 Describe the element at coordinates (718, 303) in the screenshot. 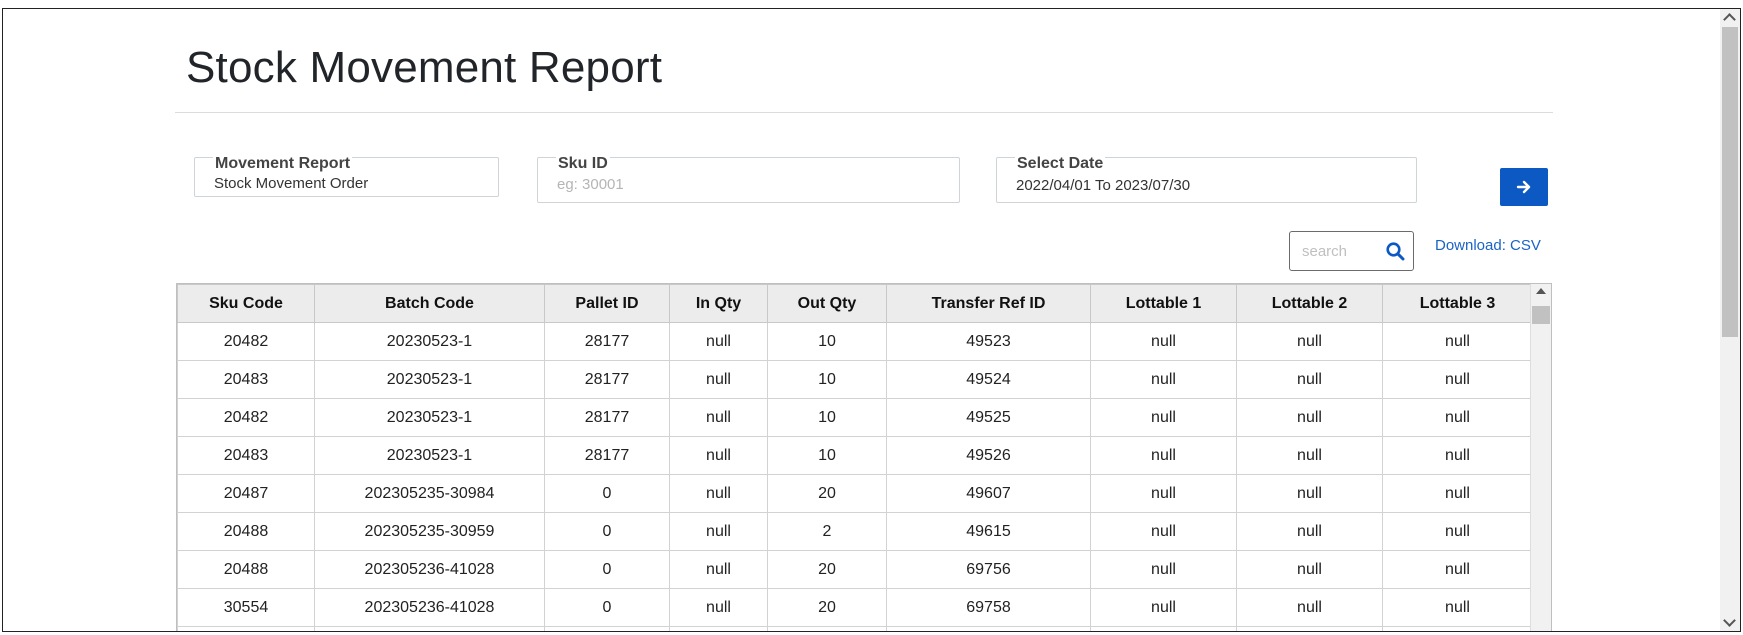

I see `column-header-in-qty: In Qty` at that location.